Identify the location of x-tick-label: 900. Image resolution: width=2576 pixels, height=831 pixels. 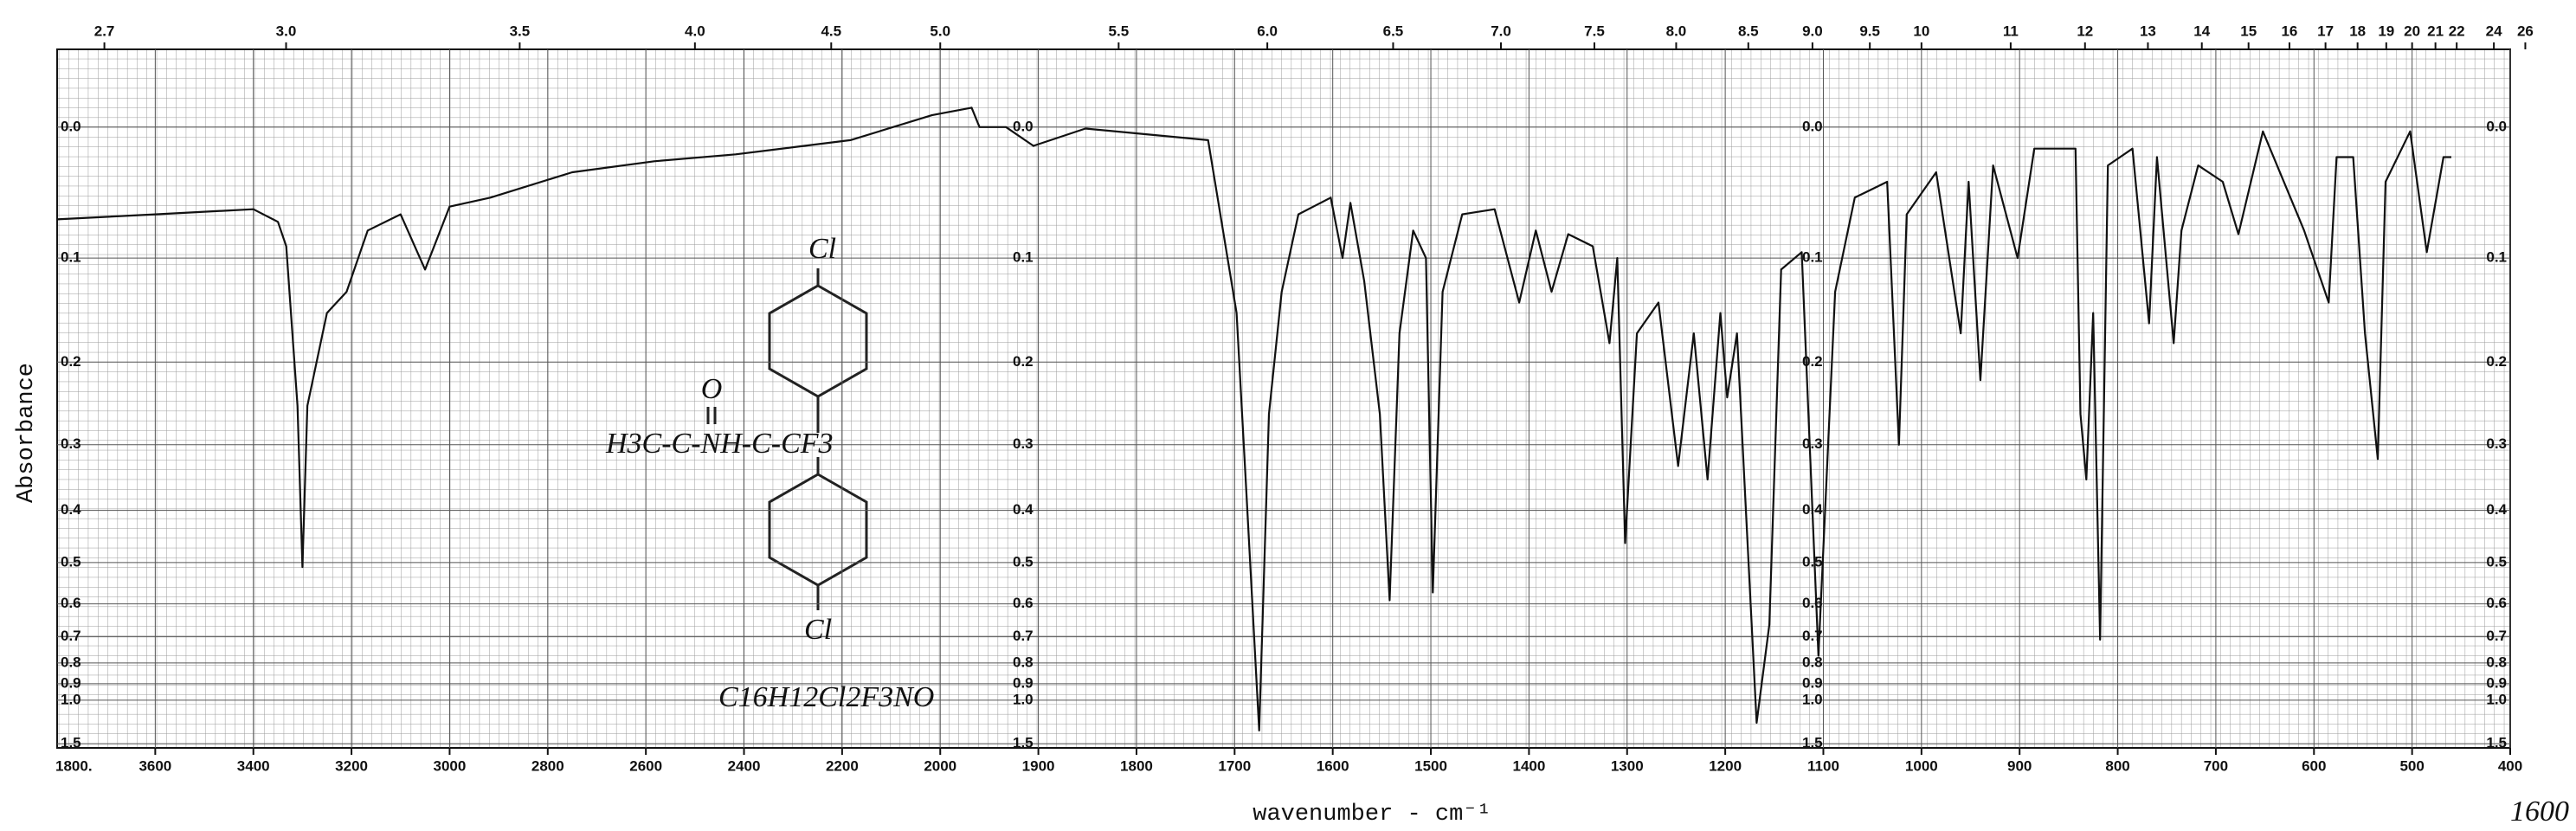
(2019, 765).